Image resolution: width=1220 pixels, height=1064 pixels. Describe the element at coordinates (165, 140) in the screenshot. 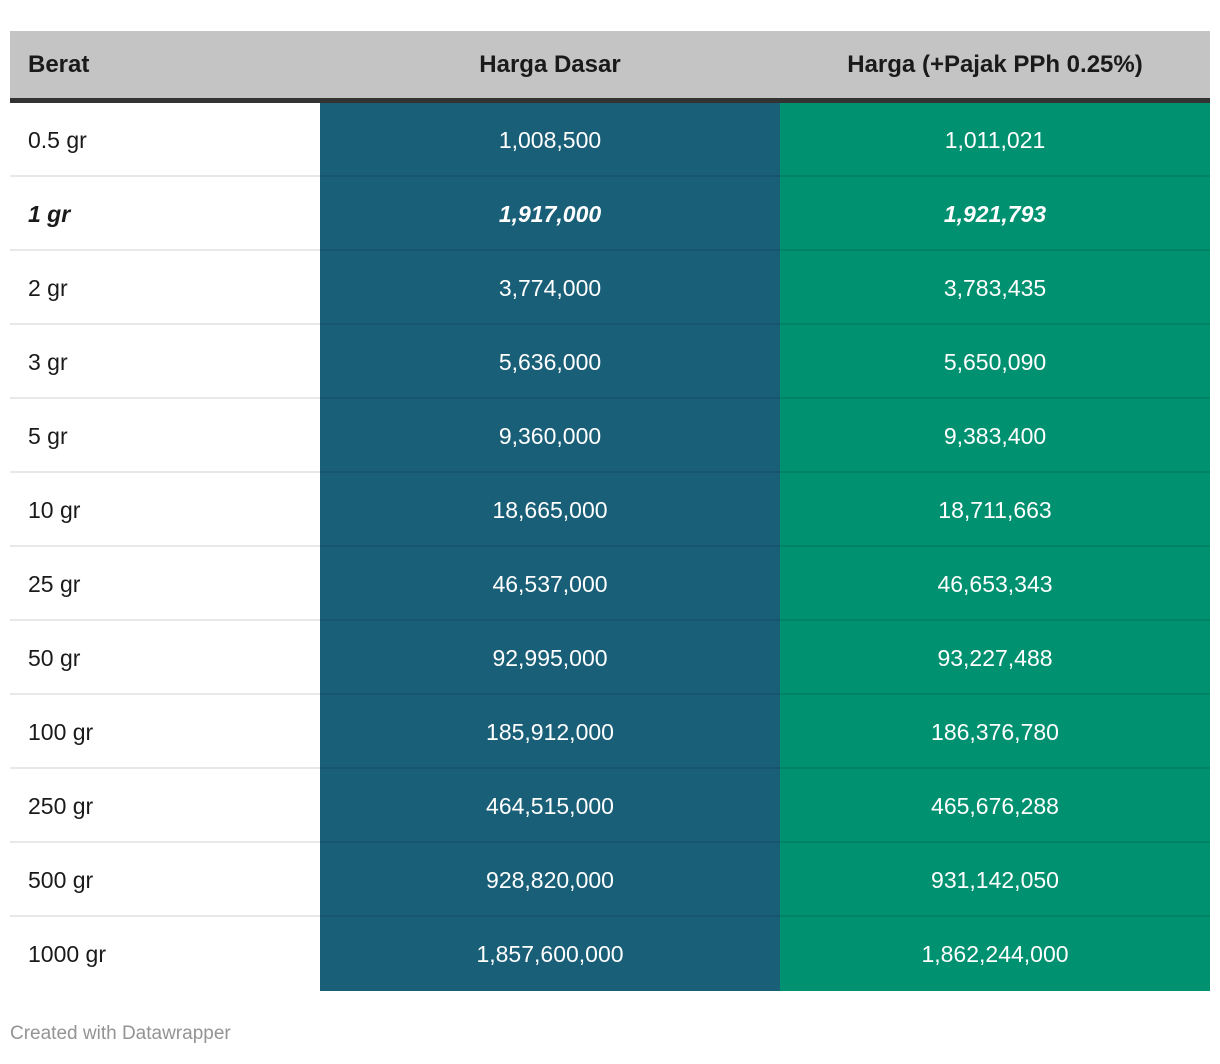

I see `weight-cell: 0.5 gr` at that location.